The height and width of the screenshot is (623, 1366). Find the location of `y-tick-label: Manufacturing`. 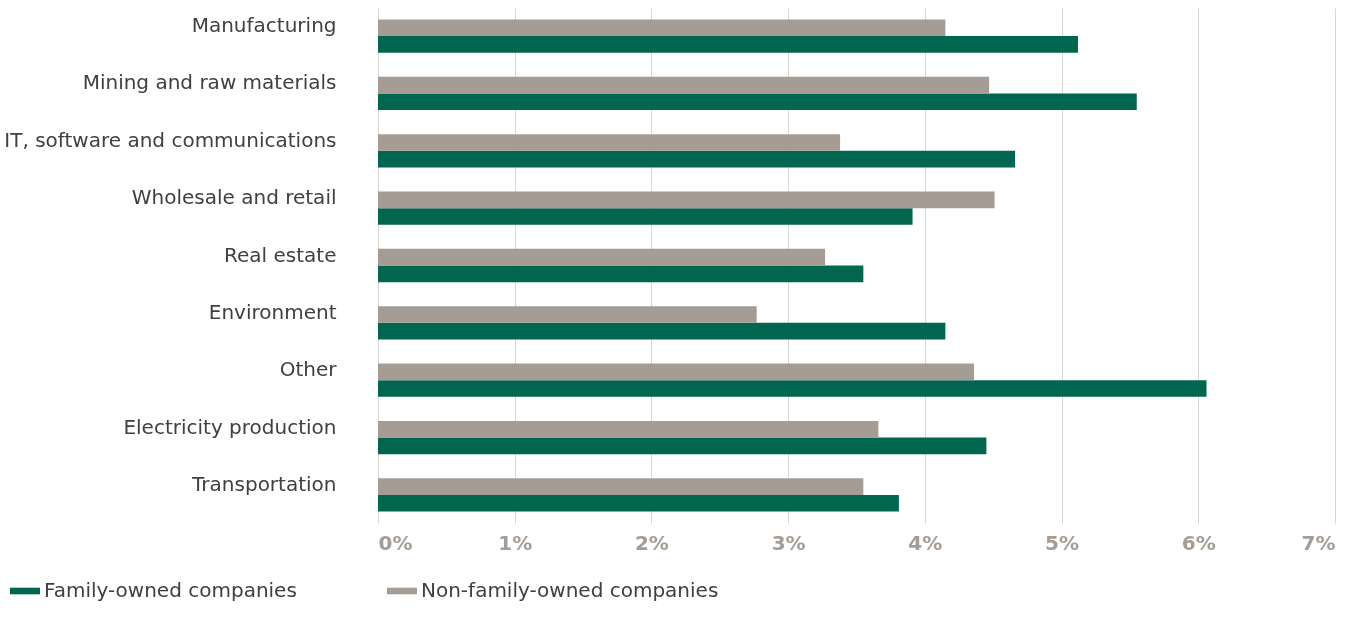

y-tick-label: Manufacturing is located at coordinates (264, 25).